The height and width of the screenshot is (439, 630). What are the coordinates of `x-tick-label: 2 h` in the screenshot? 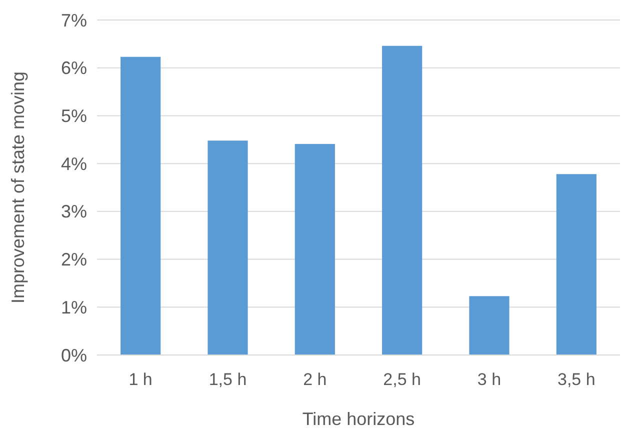 It's located at (315, 379).